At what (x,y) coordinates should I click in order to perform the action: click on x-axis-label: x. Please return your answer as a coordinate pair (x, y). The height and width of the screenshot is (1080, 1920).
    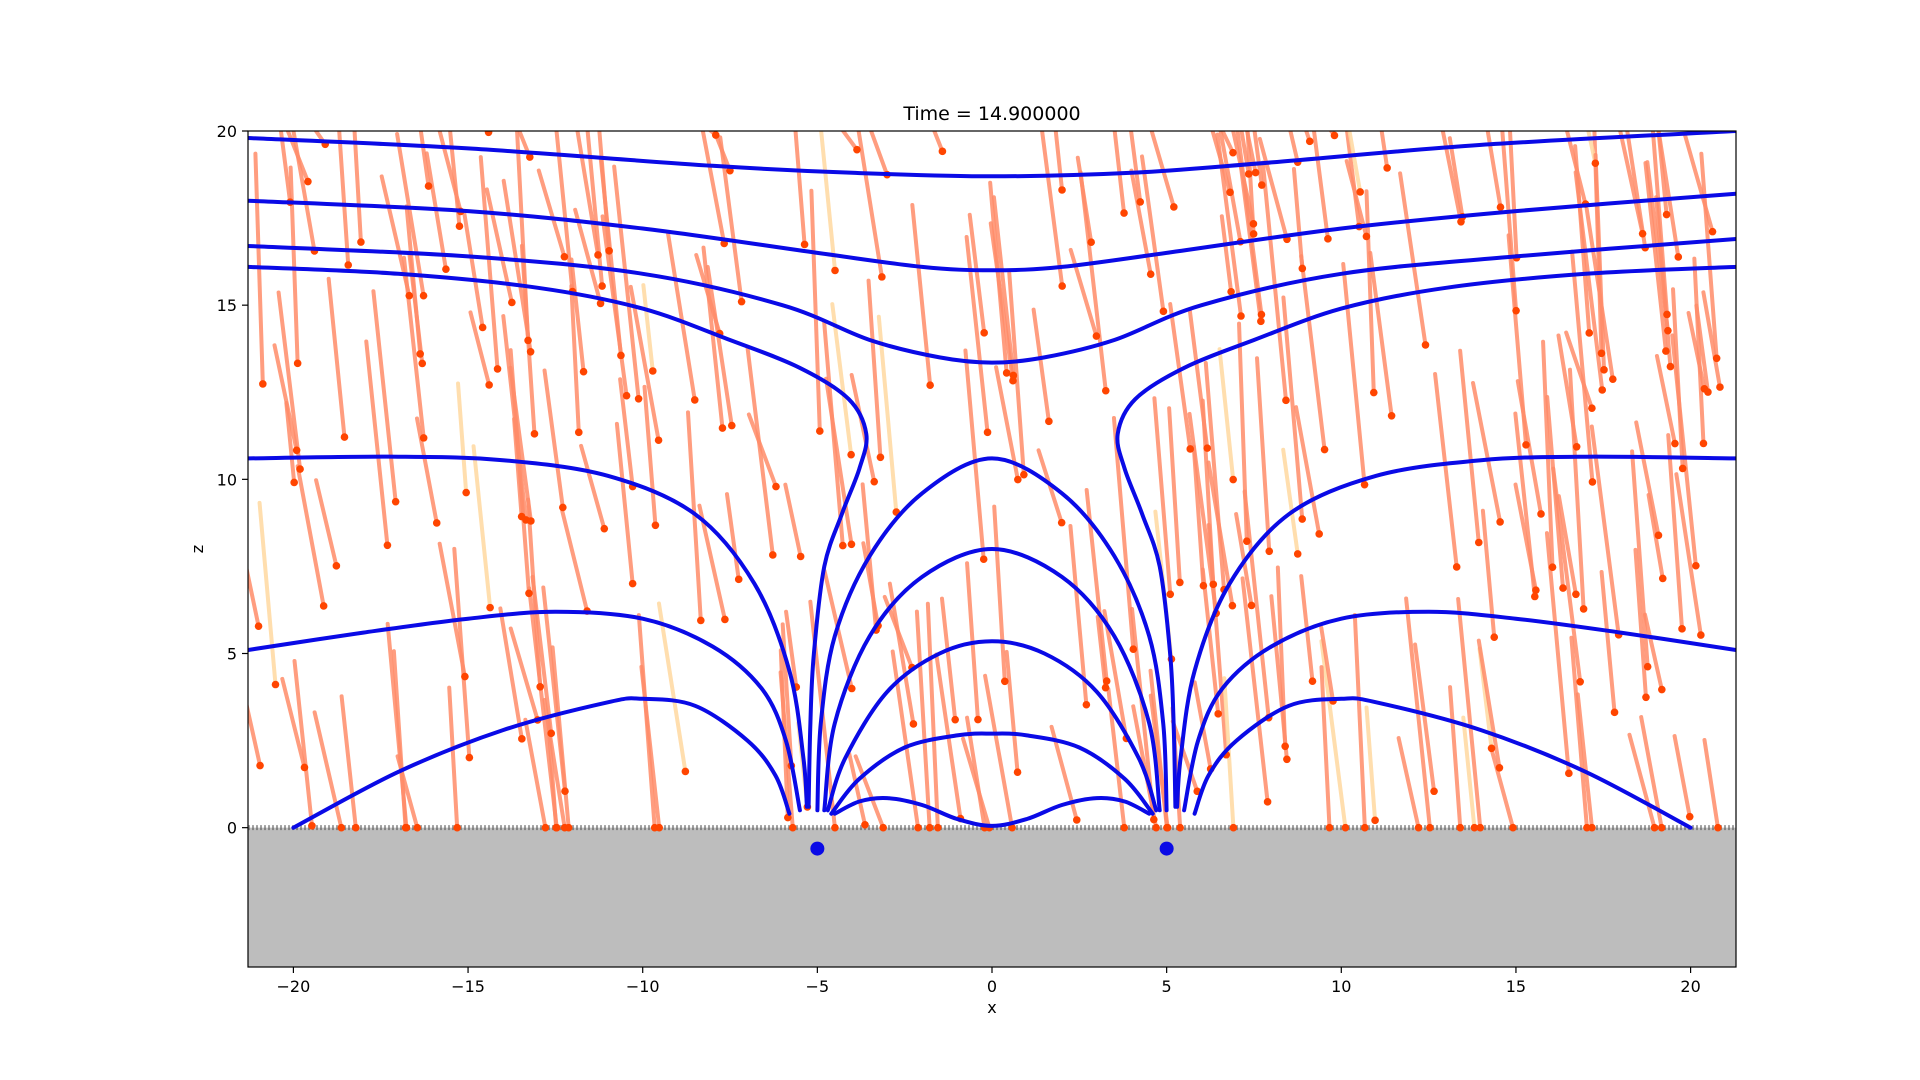
    Looking at the image, I should click on (991, 1007).